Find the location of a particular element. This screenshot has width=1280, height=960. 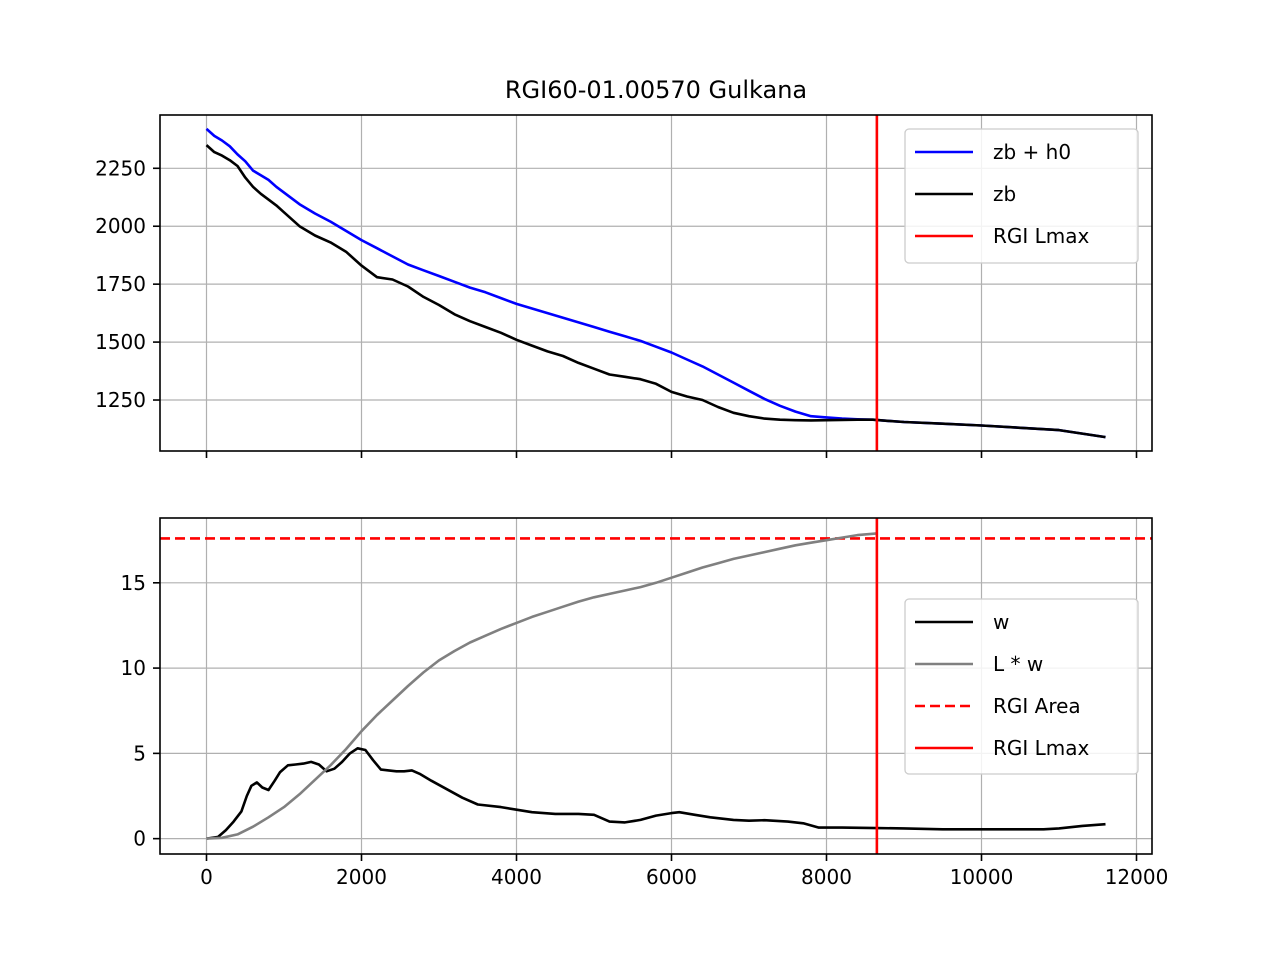

legend-label: zb is located at coordinates (1004, 194).